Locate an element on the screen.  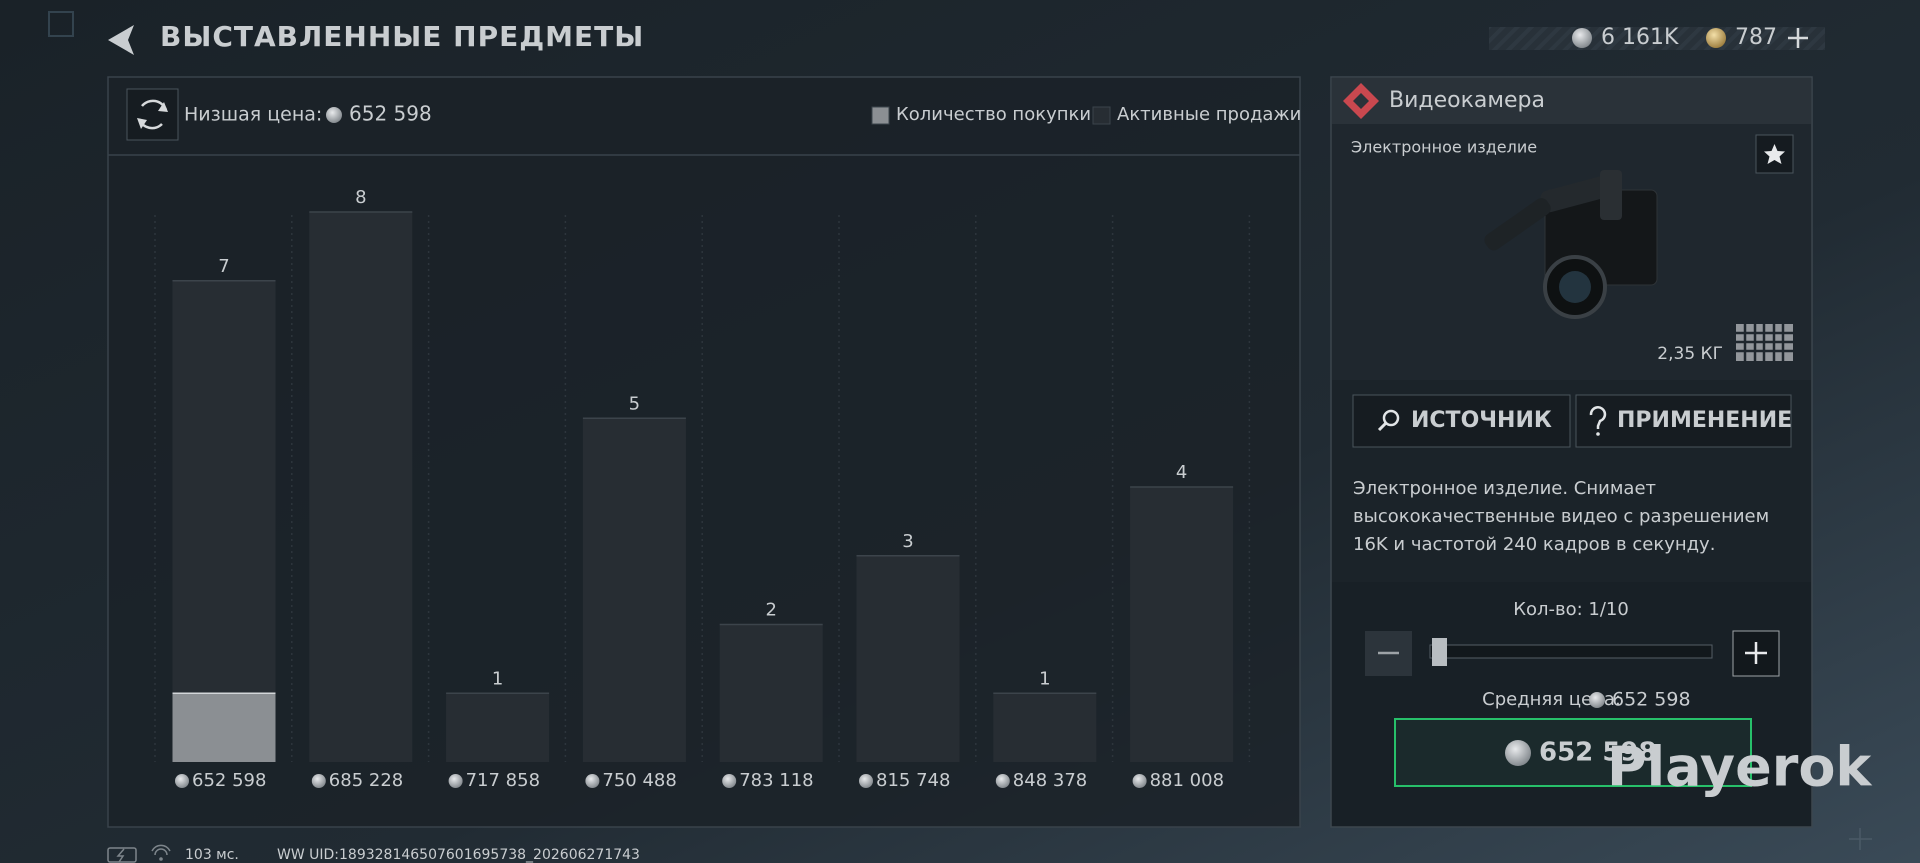
source-button-box is located at coordinates (1461, 421).